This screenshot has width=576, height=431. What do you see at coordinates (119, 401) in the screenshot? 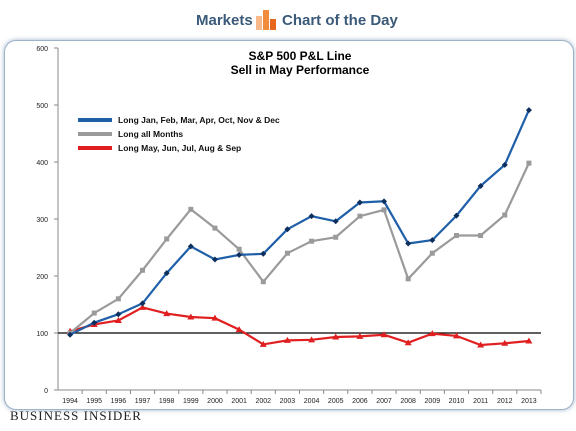
I see `x-tick-label: 1996` at bounding box center [119, 401].